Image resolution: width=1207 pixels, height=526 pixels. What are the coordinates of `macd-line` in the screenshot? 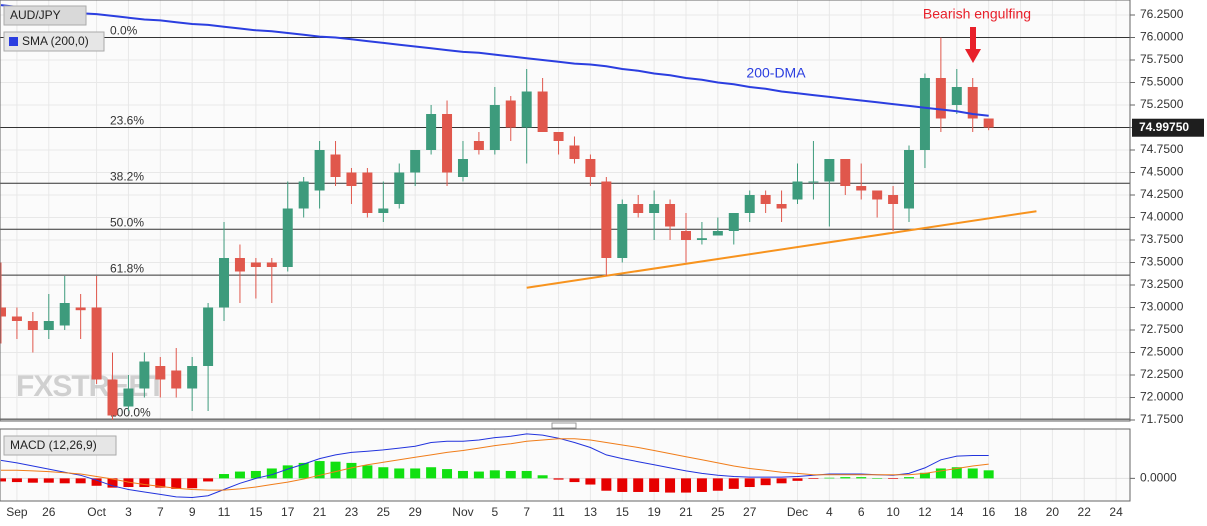 It's located at (495, 464).